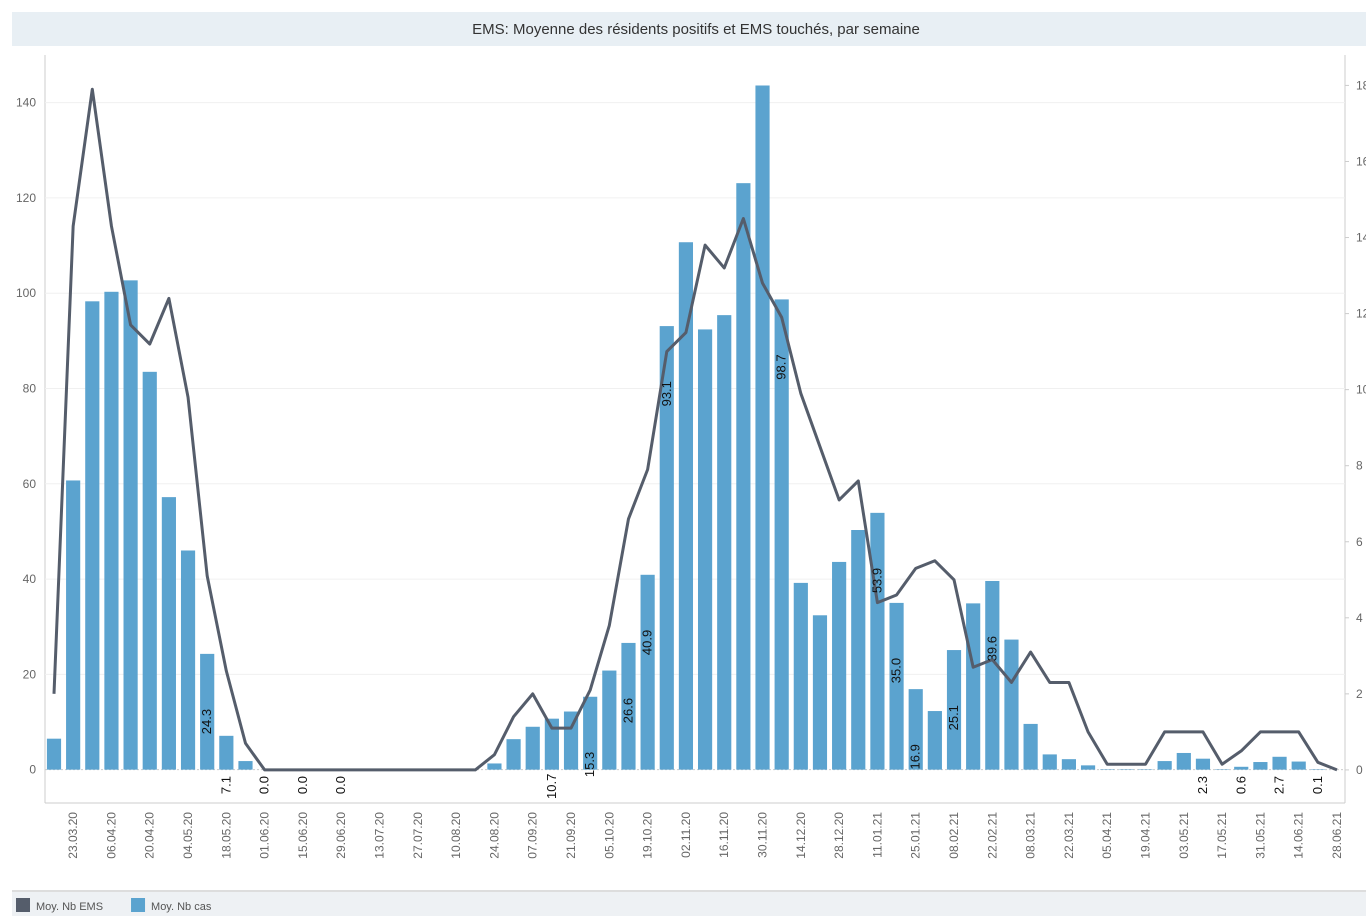  Describe the element at coordinates (876, 580) in the screenshot. I see `data-label: 53.9` at that location.